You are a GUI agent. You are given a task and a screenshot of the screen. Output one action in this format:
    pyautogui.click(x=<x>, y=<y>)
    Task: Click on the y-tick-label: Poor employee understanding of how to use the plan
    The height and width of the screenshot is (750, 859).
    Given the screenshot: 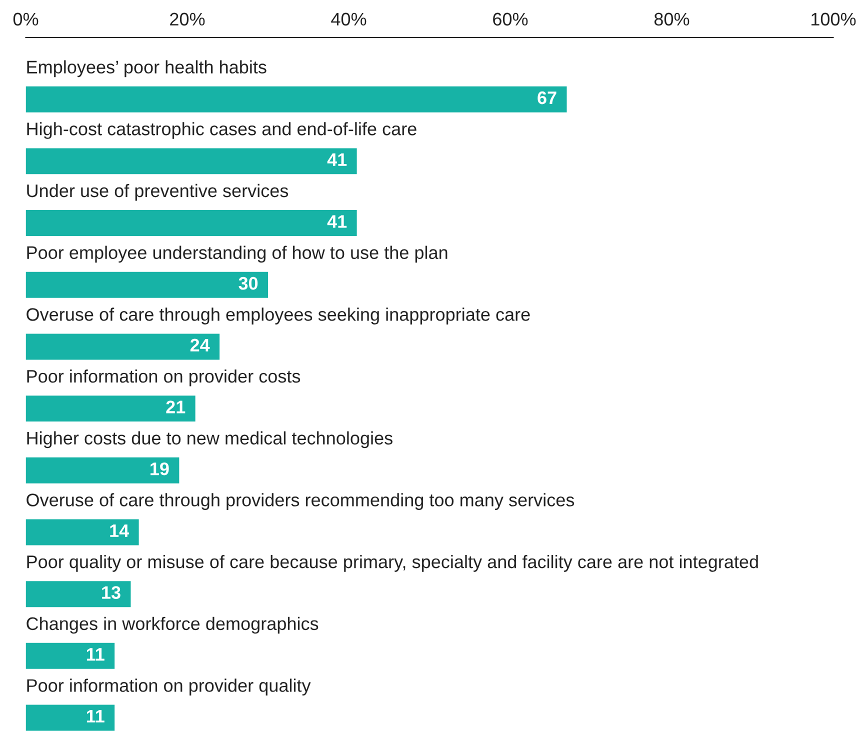 What is the action you would take?
    pyautogui.click(x=237, y=254)
    